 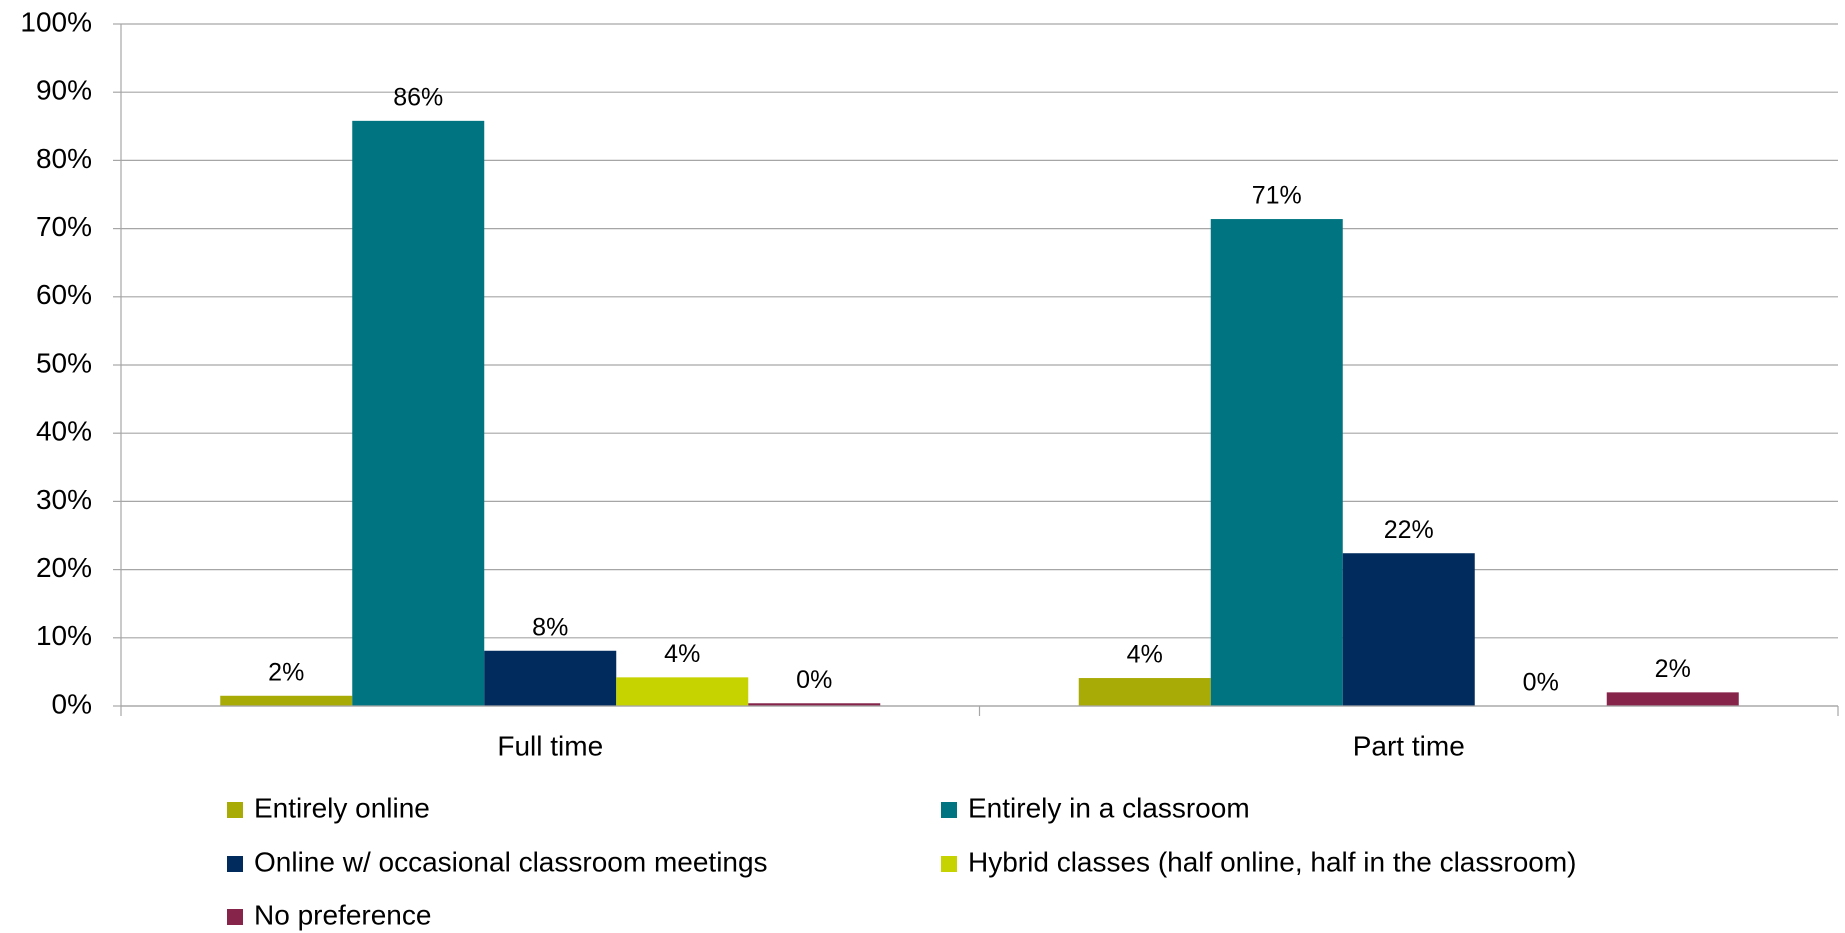 I want to click on y-tick-label: 0%, so click(x=72, y=703).